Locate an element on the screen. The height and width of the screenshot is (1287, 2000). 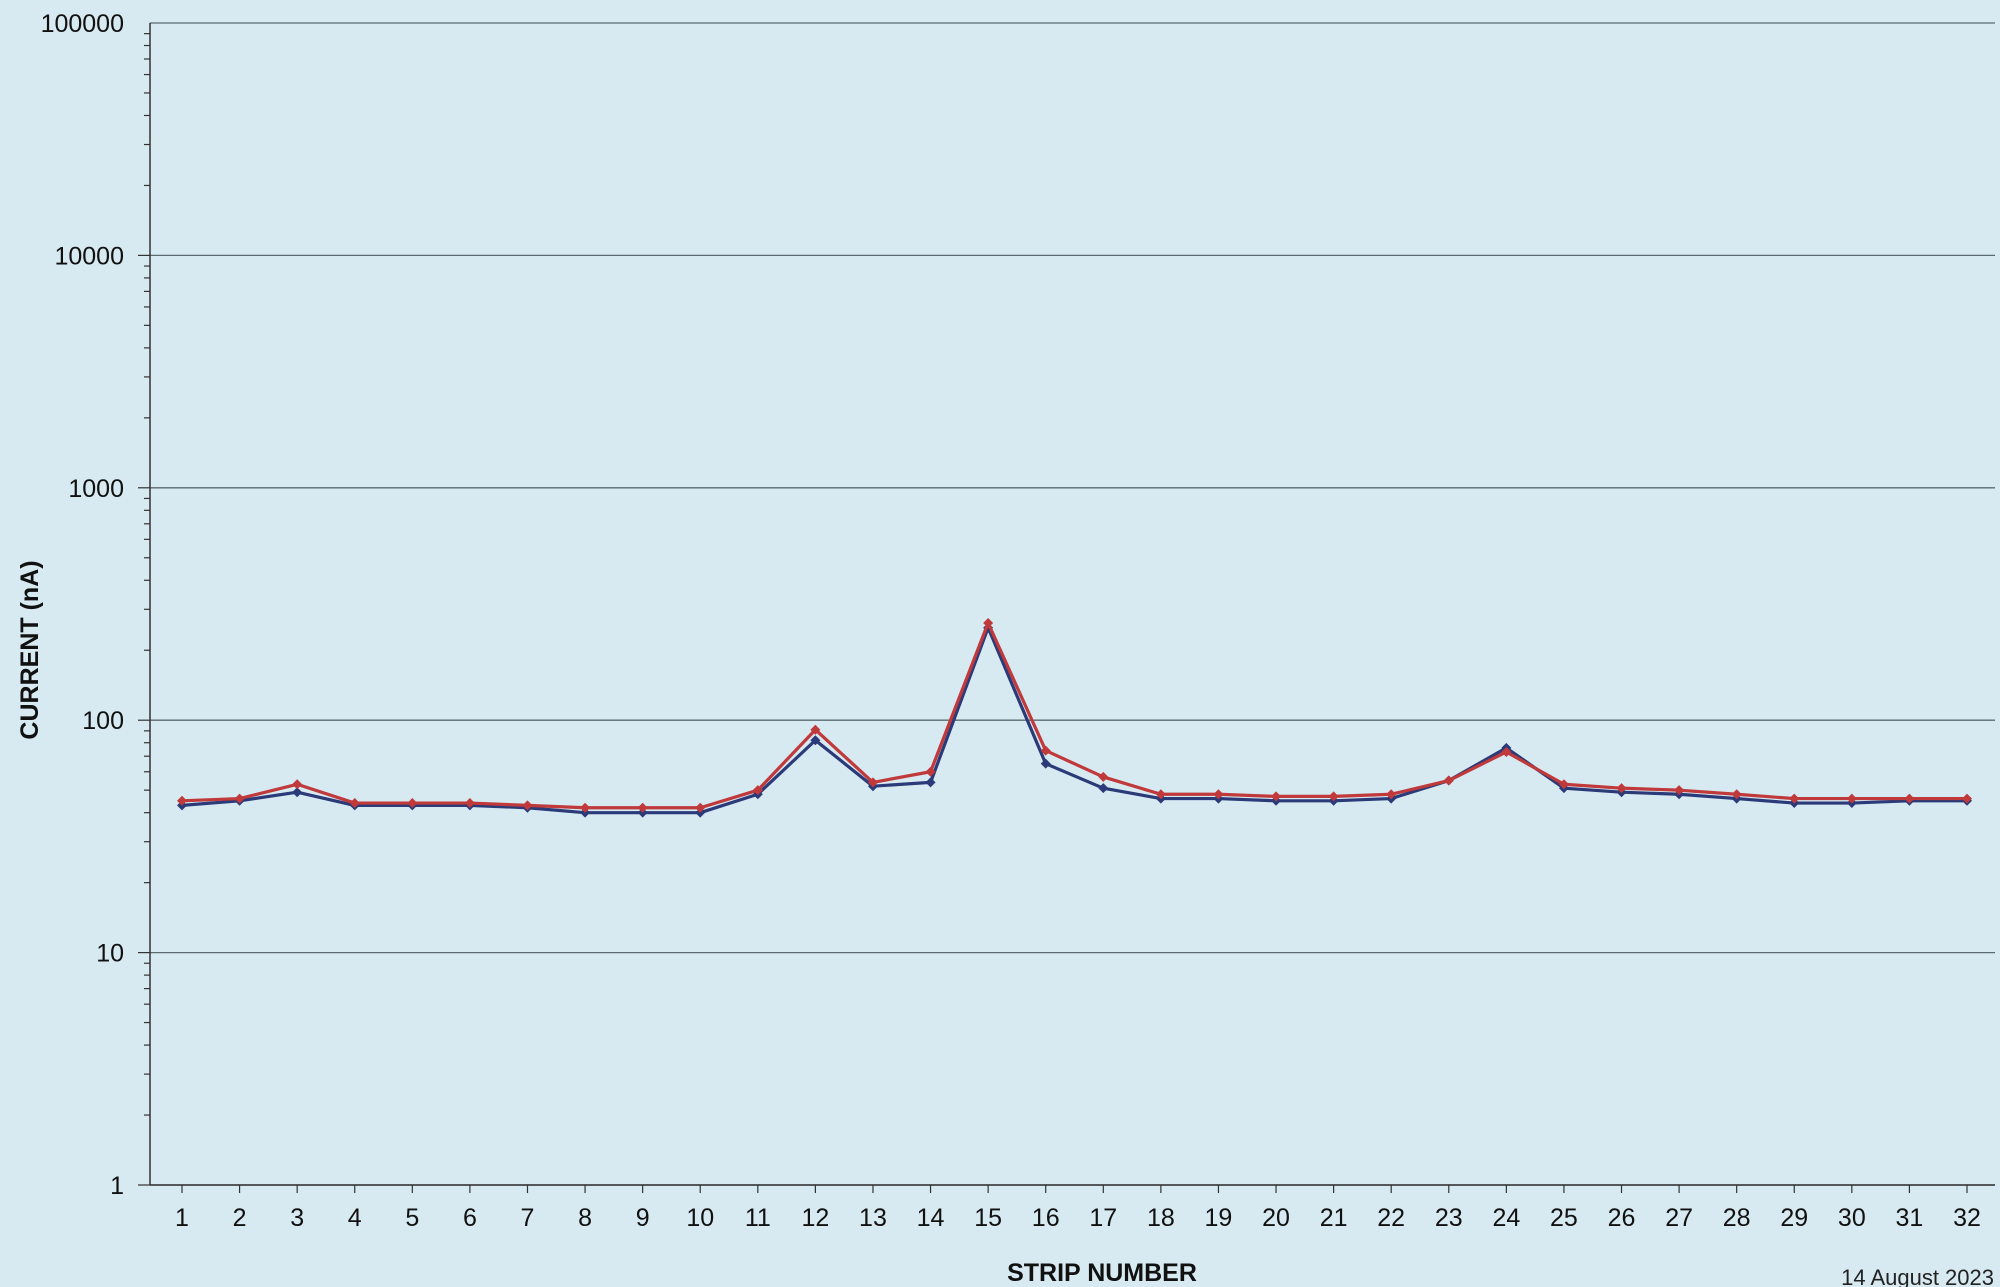
x-tick-label: 4 is located at coordinates (355, 1218).